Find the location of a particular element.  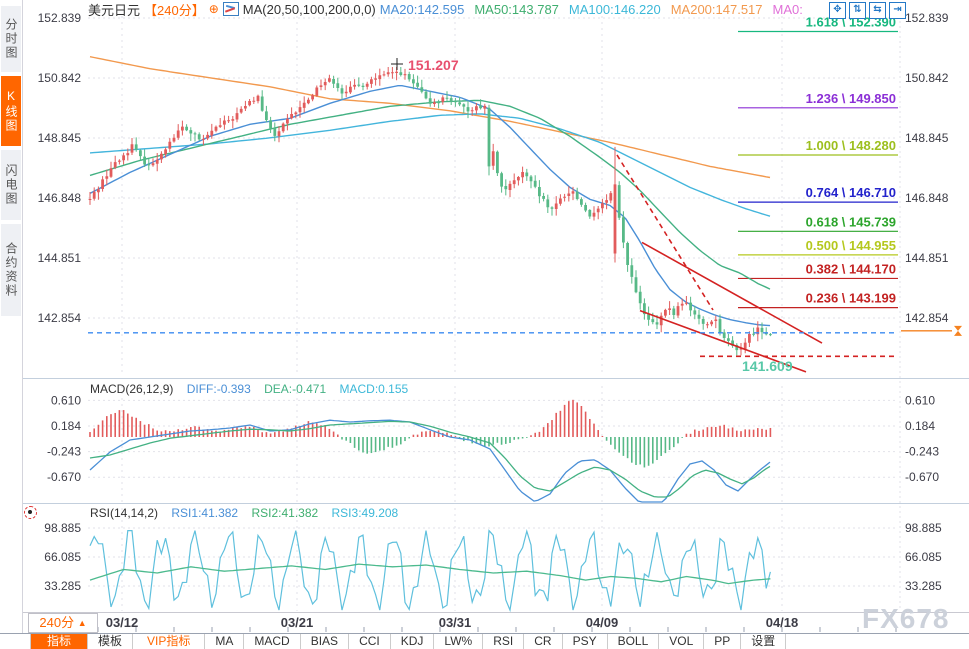

price-tick-left: 152.839 is located at coordinates (60, 18).